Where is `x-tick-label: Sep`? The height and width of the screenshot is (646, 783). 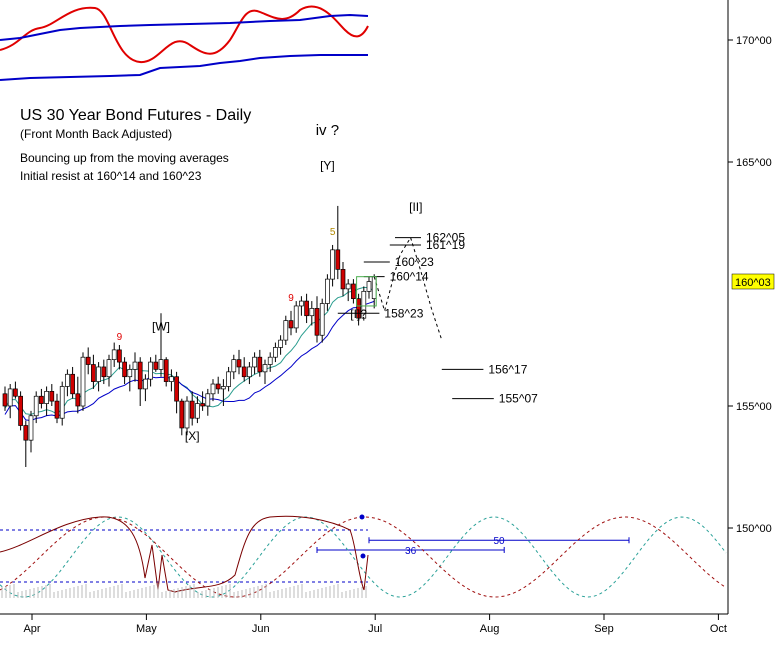 x-tick-label: Sep is located at coordinates (604, 629).